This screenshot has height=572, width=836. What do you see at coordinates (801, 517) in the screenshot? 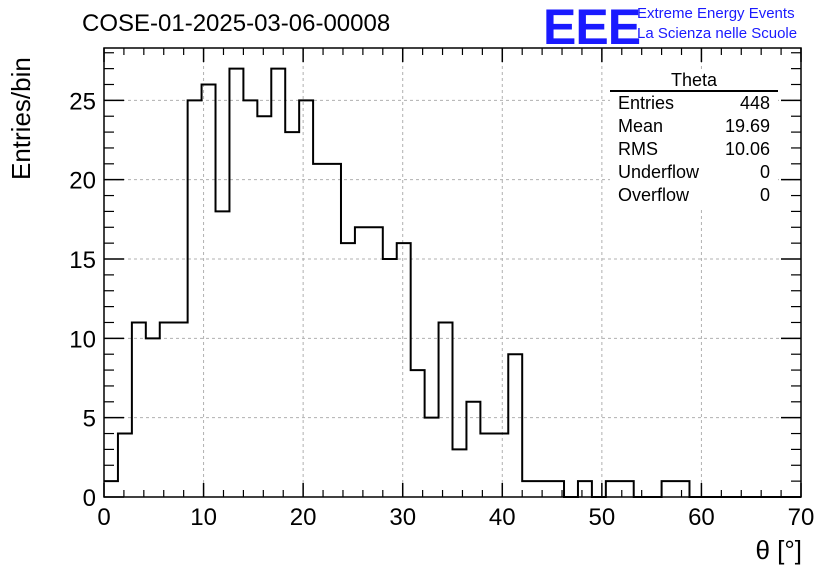
I see `x-tick-label: 70` at bounding box center [801, 517].